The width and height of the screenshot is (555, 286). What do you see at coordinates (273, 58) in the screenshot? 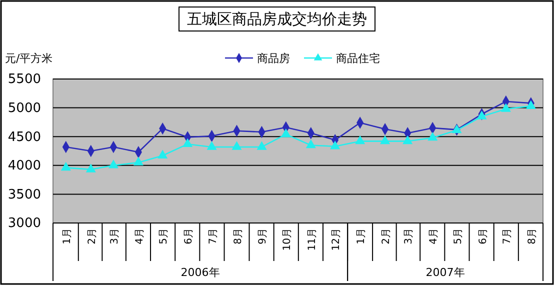
I see `legend-label: 商品房` at bounding box center [273, 58].